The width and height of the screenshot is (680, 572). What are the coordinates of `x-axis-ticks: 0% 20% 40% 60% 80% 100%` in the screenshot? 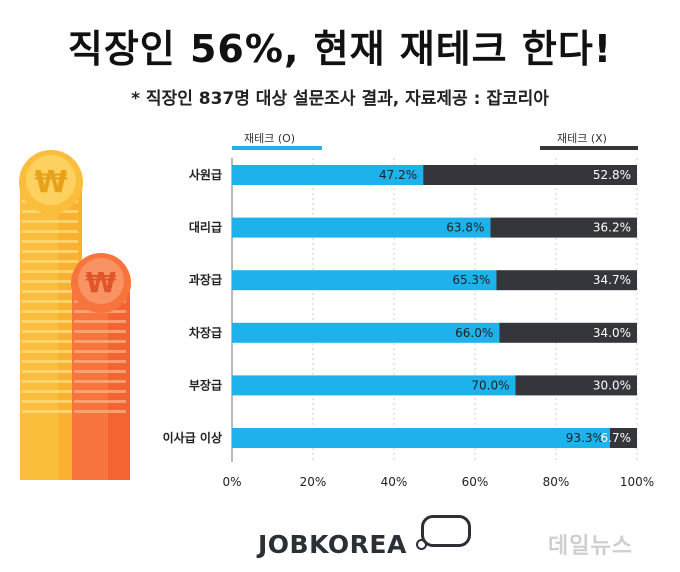 It's located at (438, 482).